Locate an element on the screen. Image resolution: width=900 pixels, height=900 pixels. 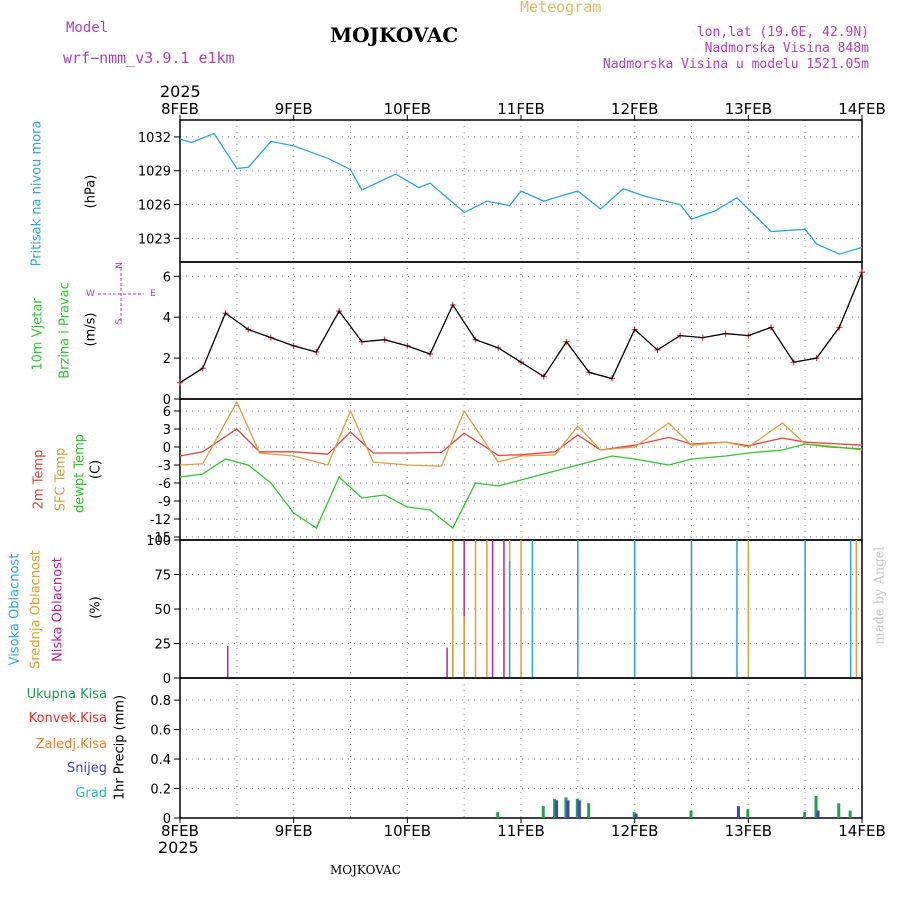
y-tick-label: 0.8 is located at coordinates (160, 701).